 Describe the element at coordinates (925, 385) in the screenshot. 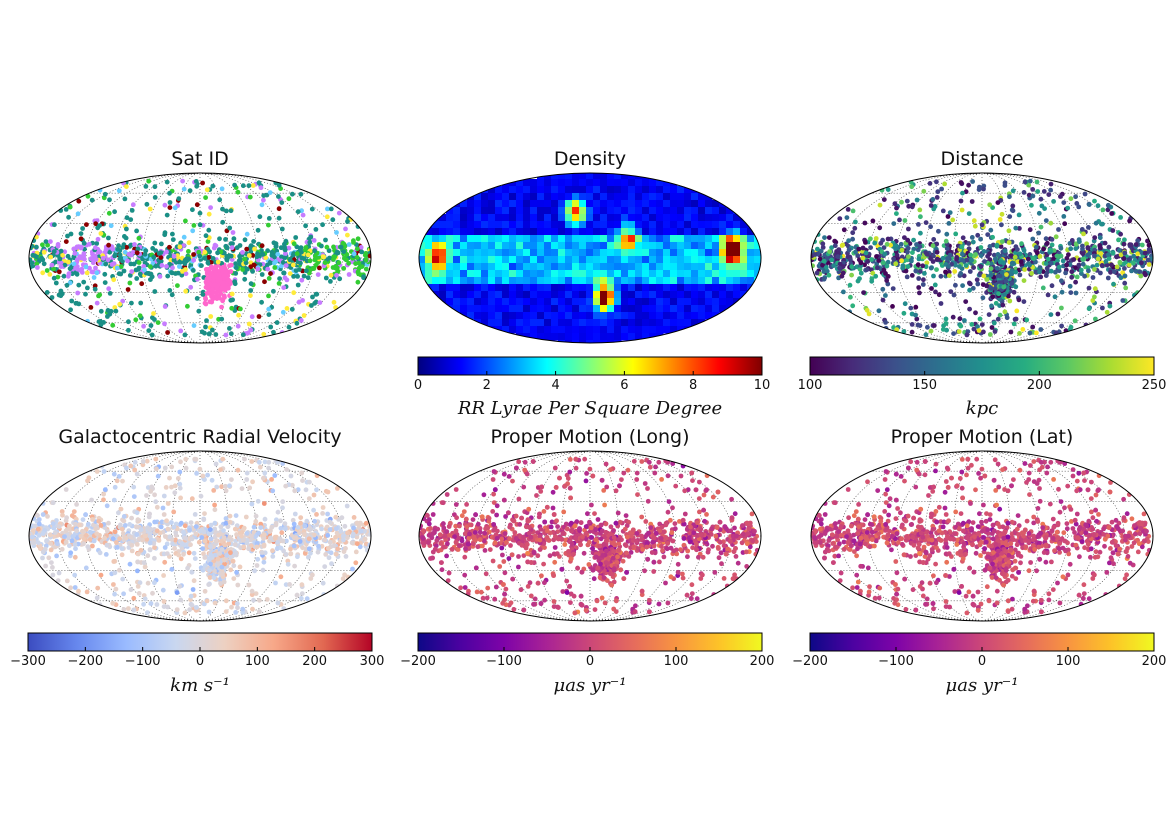

I see `colorbar-tick-label: 150` at that location.